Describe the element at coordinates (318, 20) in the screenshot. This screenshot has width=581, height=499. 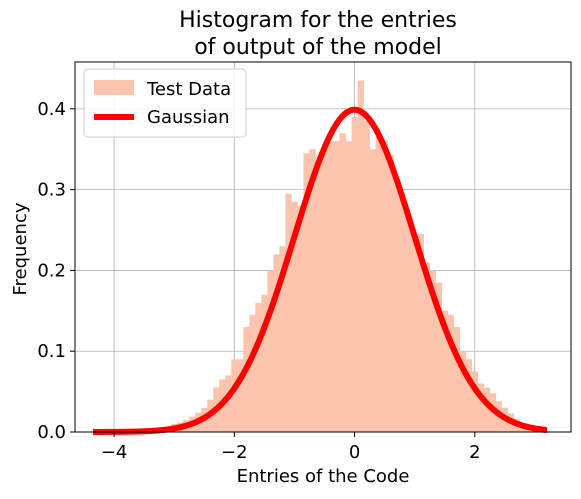
I see `chart-title-line1: Histogram for the entries` at that location.